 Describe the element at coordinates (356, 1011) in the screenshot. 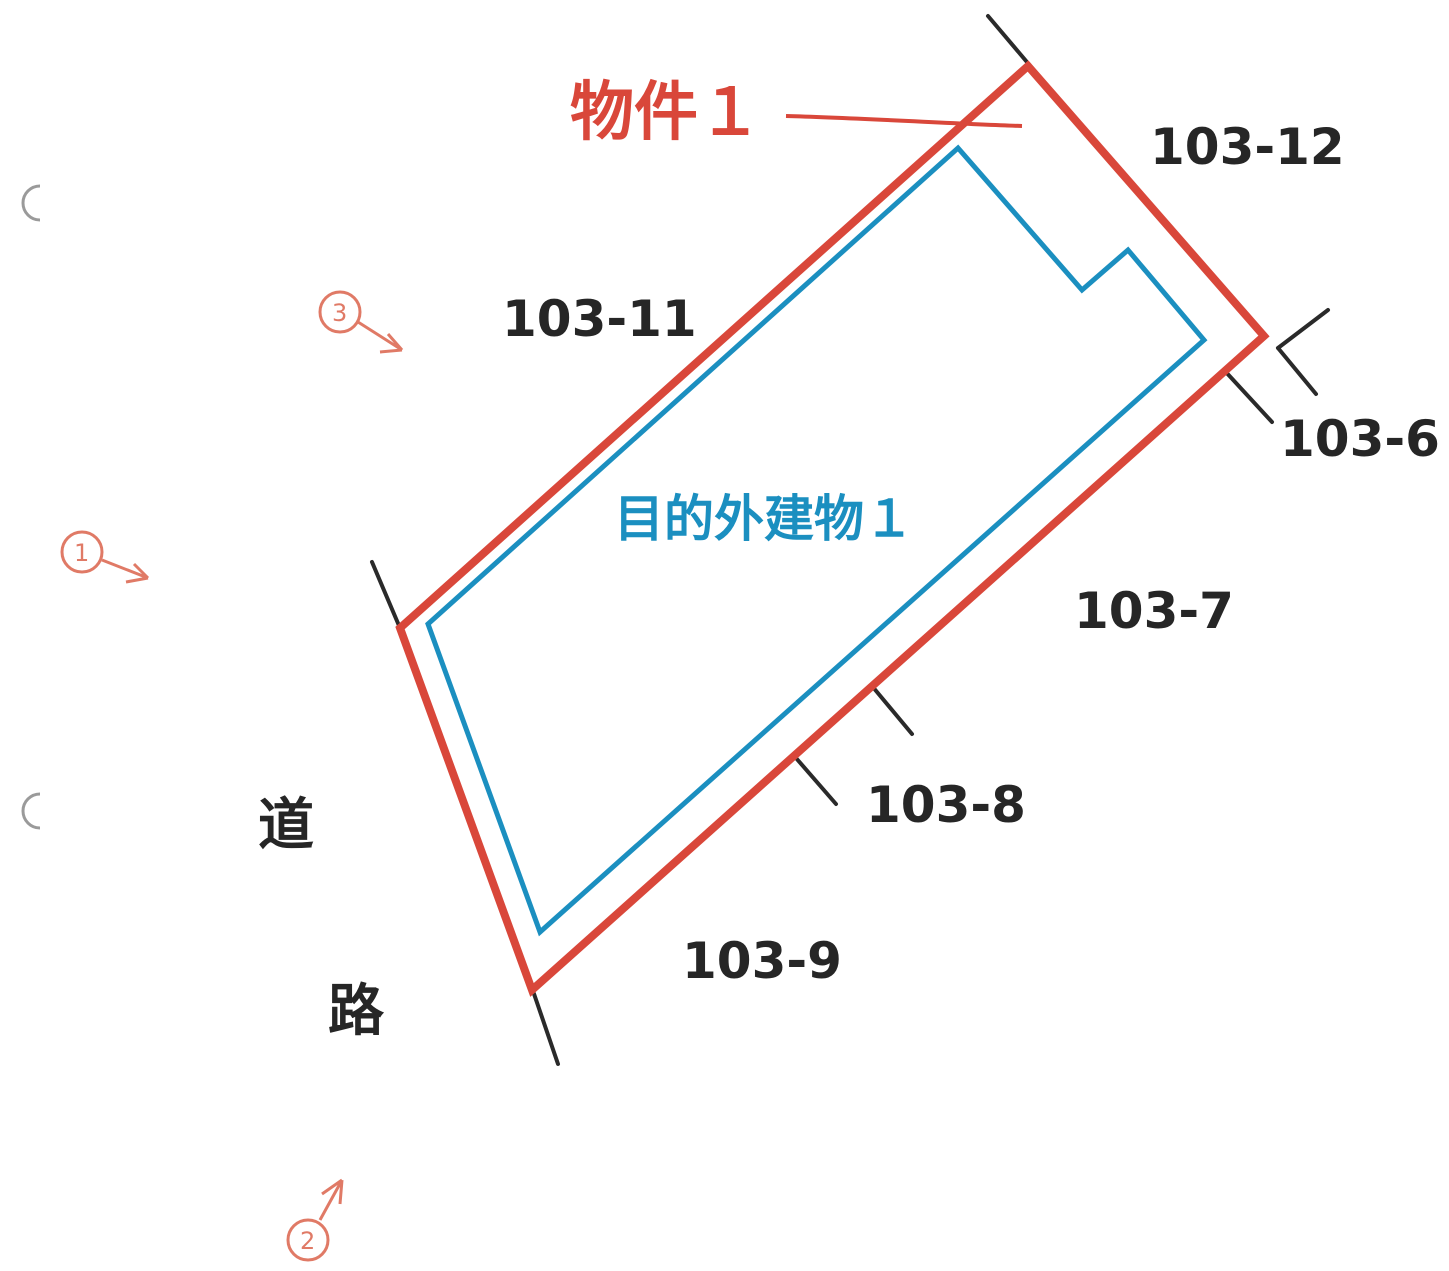

I see `road-label-char-2: 路` at that location.